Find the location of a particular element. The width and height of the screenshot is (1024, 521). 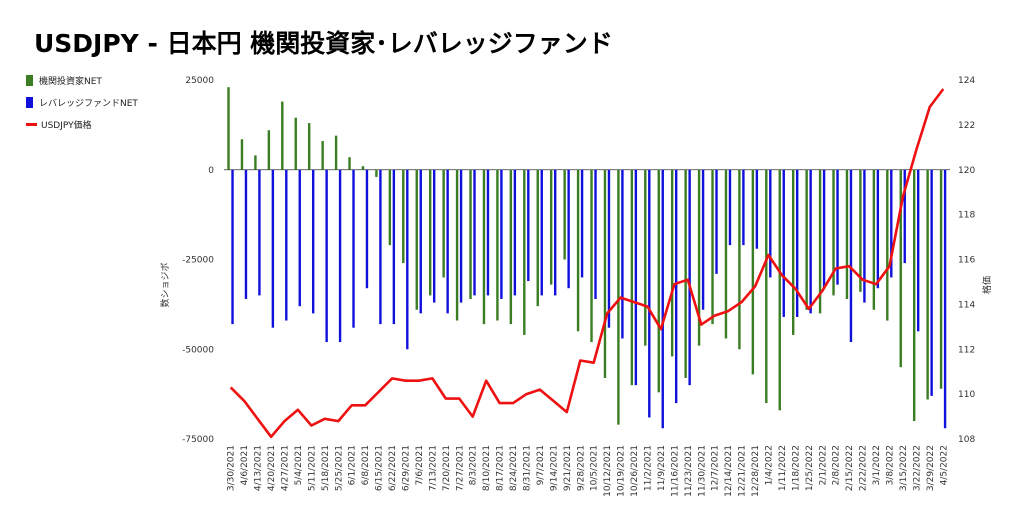

x-tick-label: 9/28/2021 is located at coordinates (581, 468).